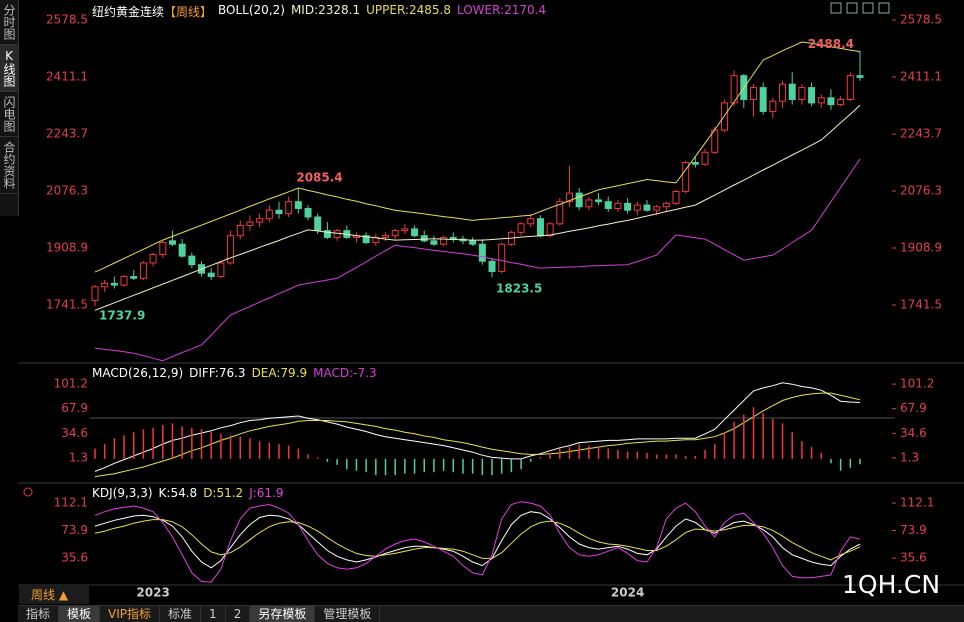 The image size is (964, 622). I want to click on indicator-icon, so click(28, 492).